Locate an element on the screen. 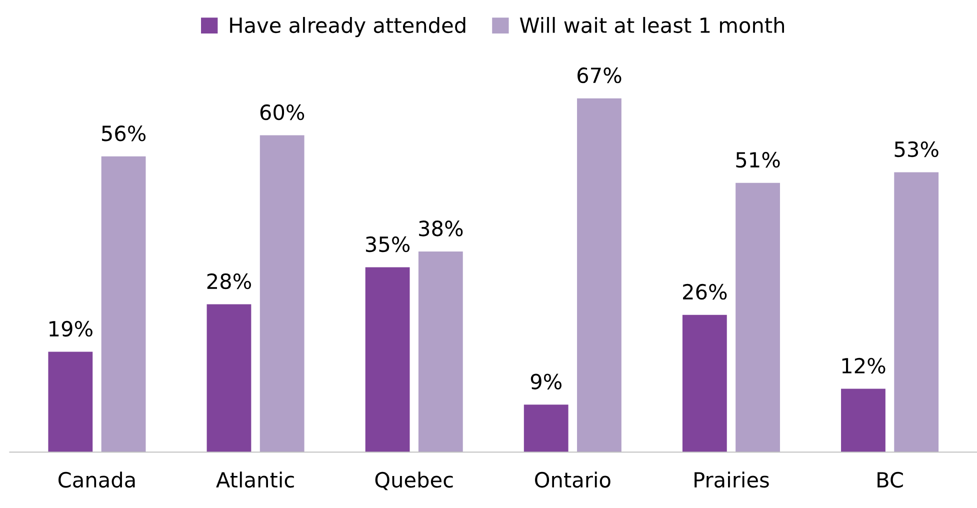 Image resolution: width=977 pixels, height=508 pixels. data-label: 53% is located at coordinates (916, 149).